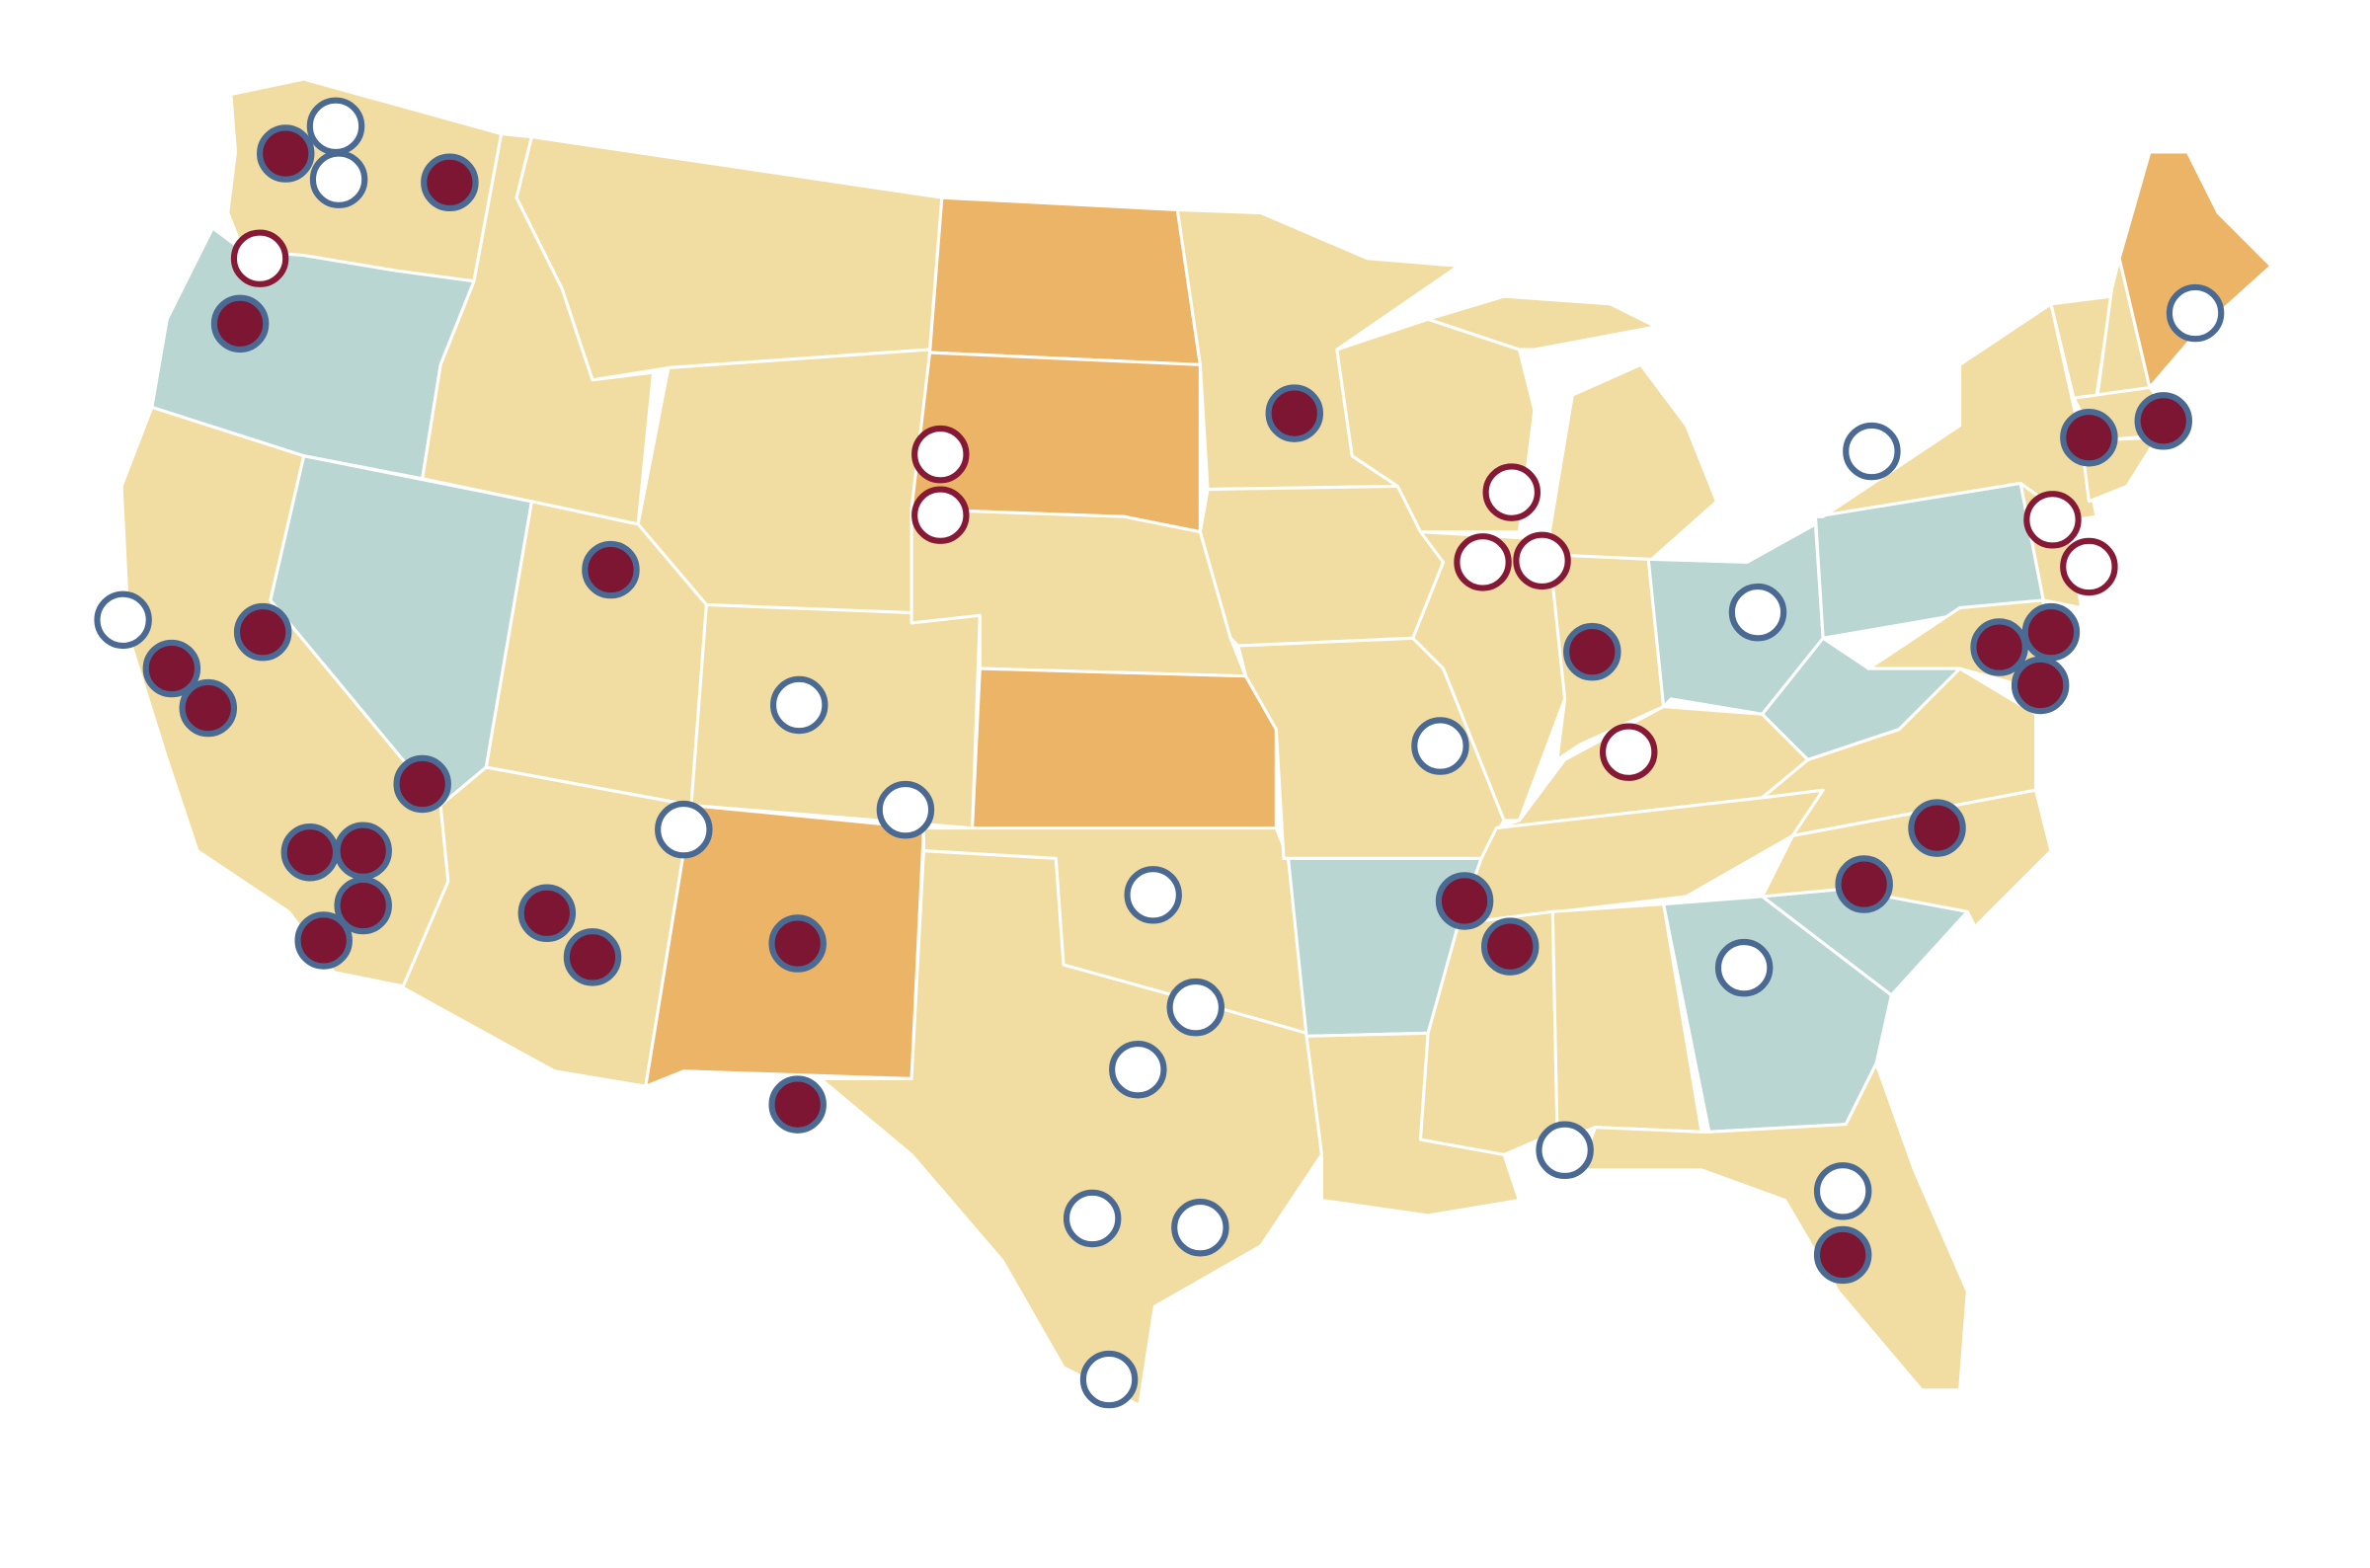 This screenshot has width=2370, height=1568. Describe the element at coordinates (1542, 323) in the screenshot. I see `state-mi-upper` at that location.